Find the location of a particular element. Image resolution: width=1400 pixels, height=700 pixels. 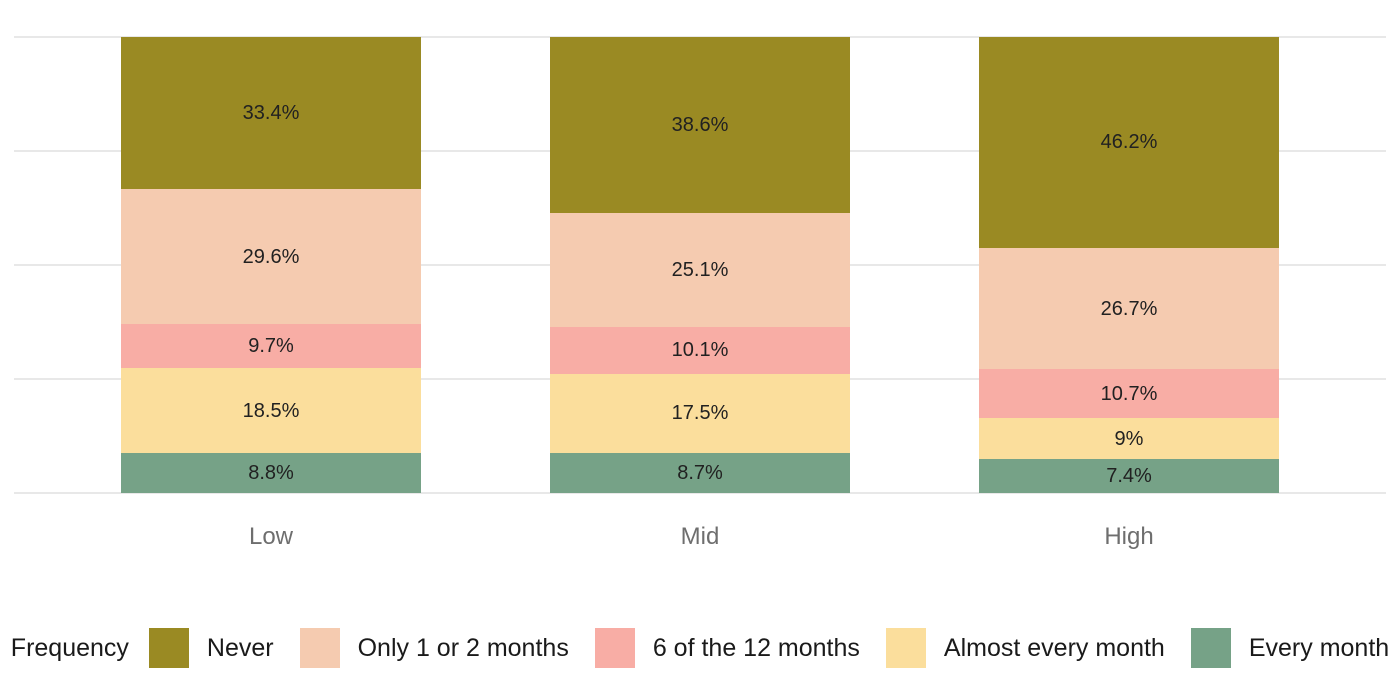

bar-segment: 33.4% is located at coordinates (271, 113).